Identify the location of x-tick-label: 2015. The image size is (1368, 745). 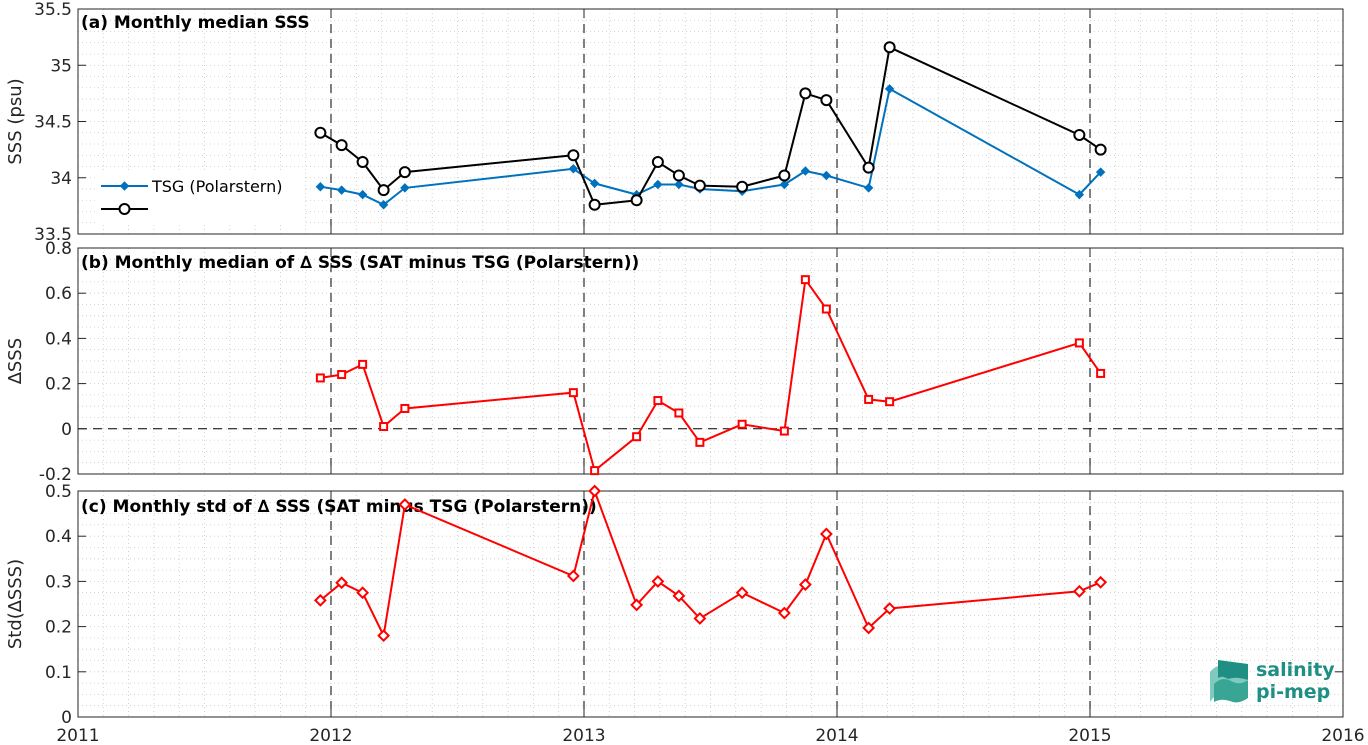
(1089, 735).